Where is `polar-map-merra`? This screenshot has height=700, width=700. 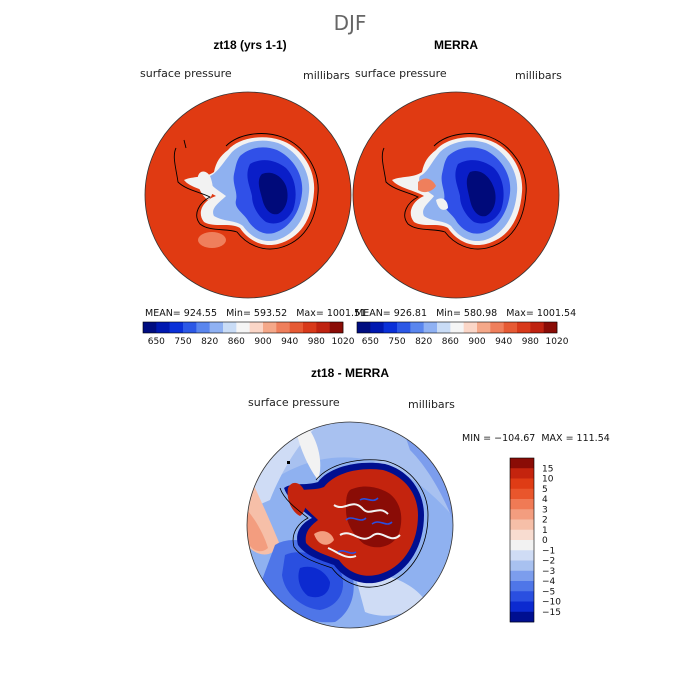 polar-map-merra is located at coordinates (456, 195).